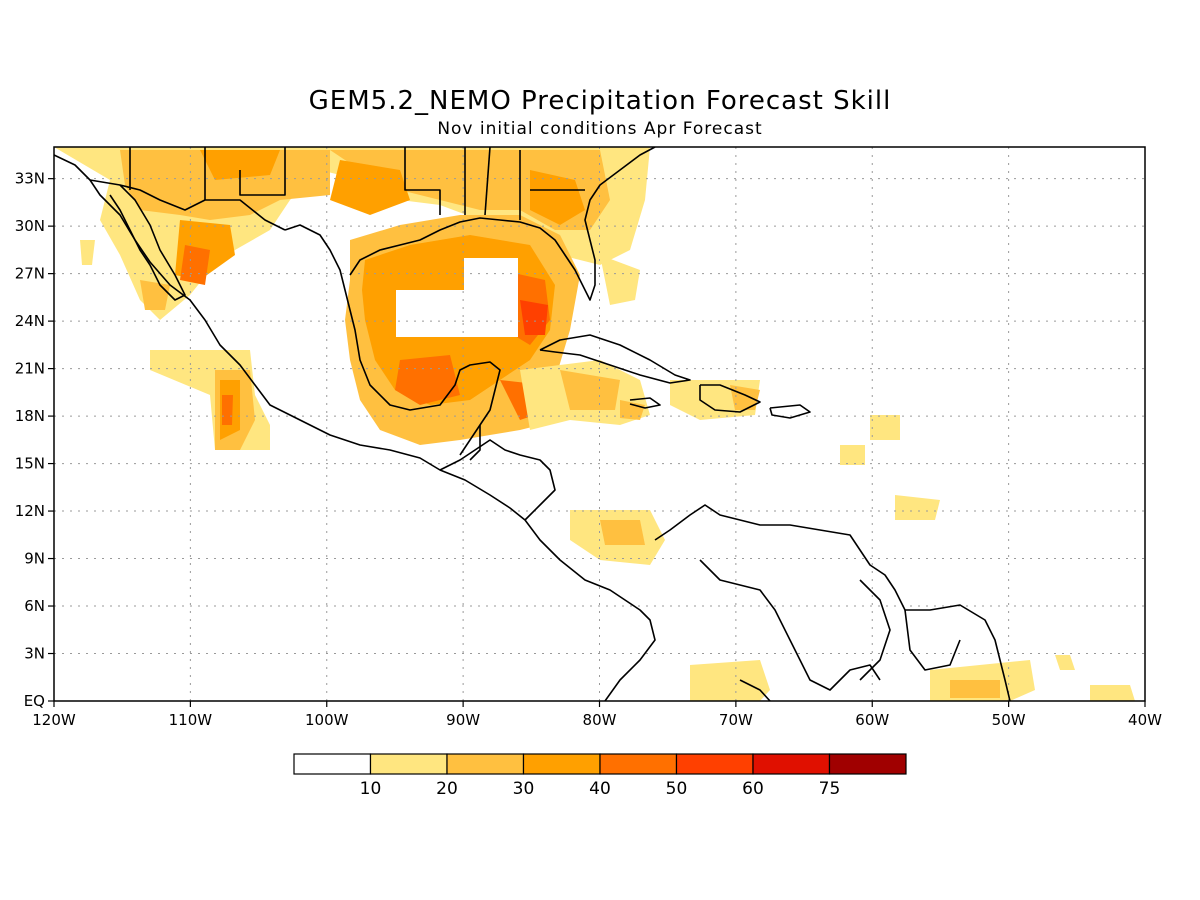  What do you see at coordinates (327, 720) in the screenshot?
I see `lon-tick-label: 100W` at bounding box center [327, 720].